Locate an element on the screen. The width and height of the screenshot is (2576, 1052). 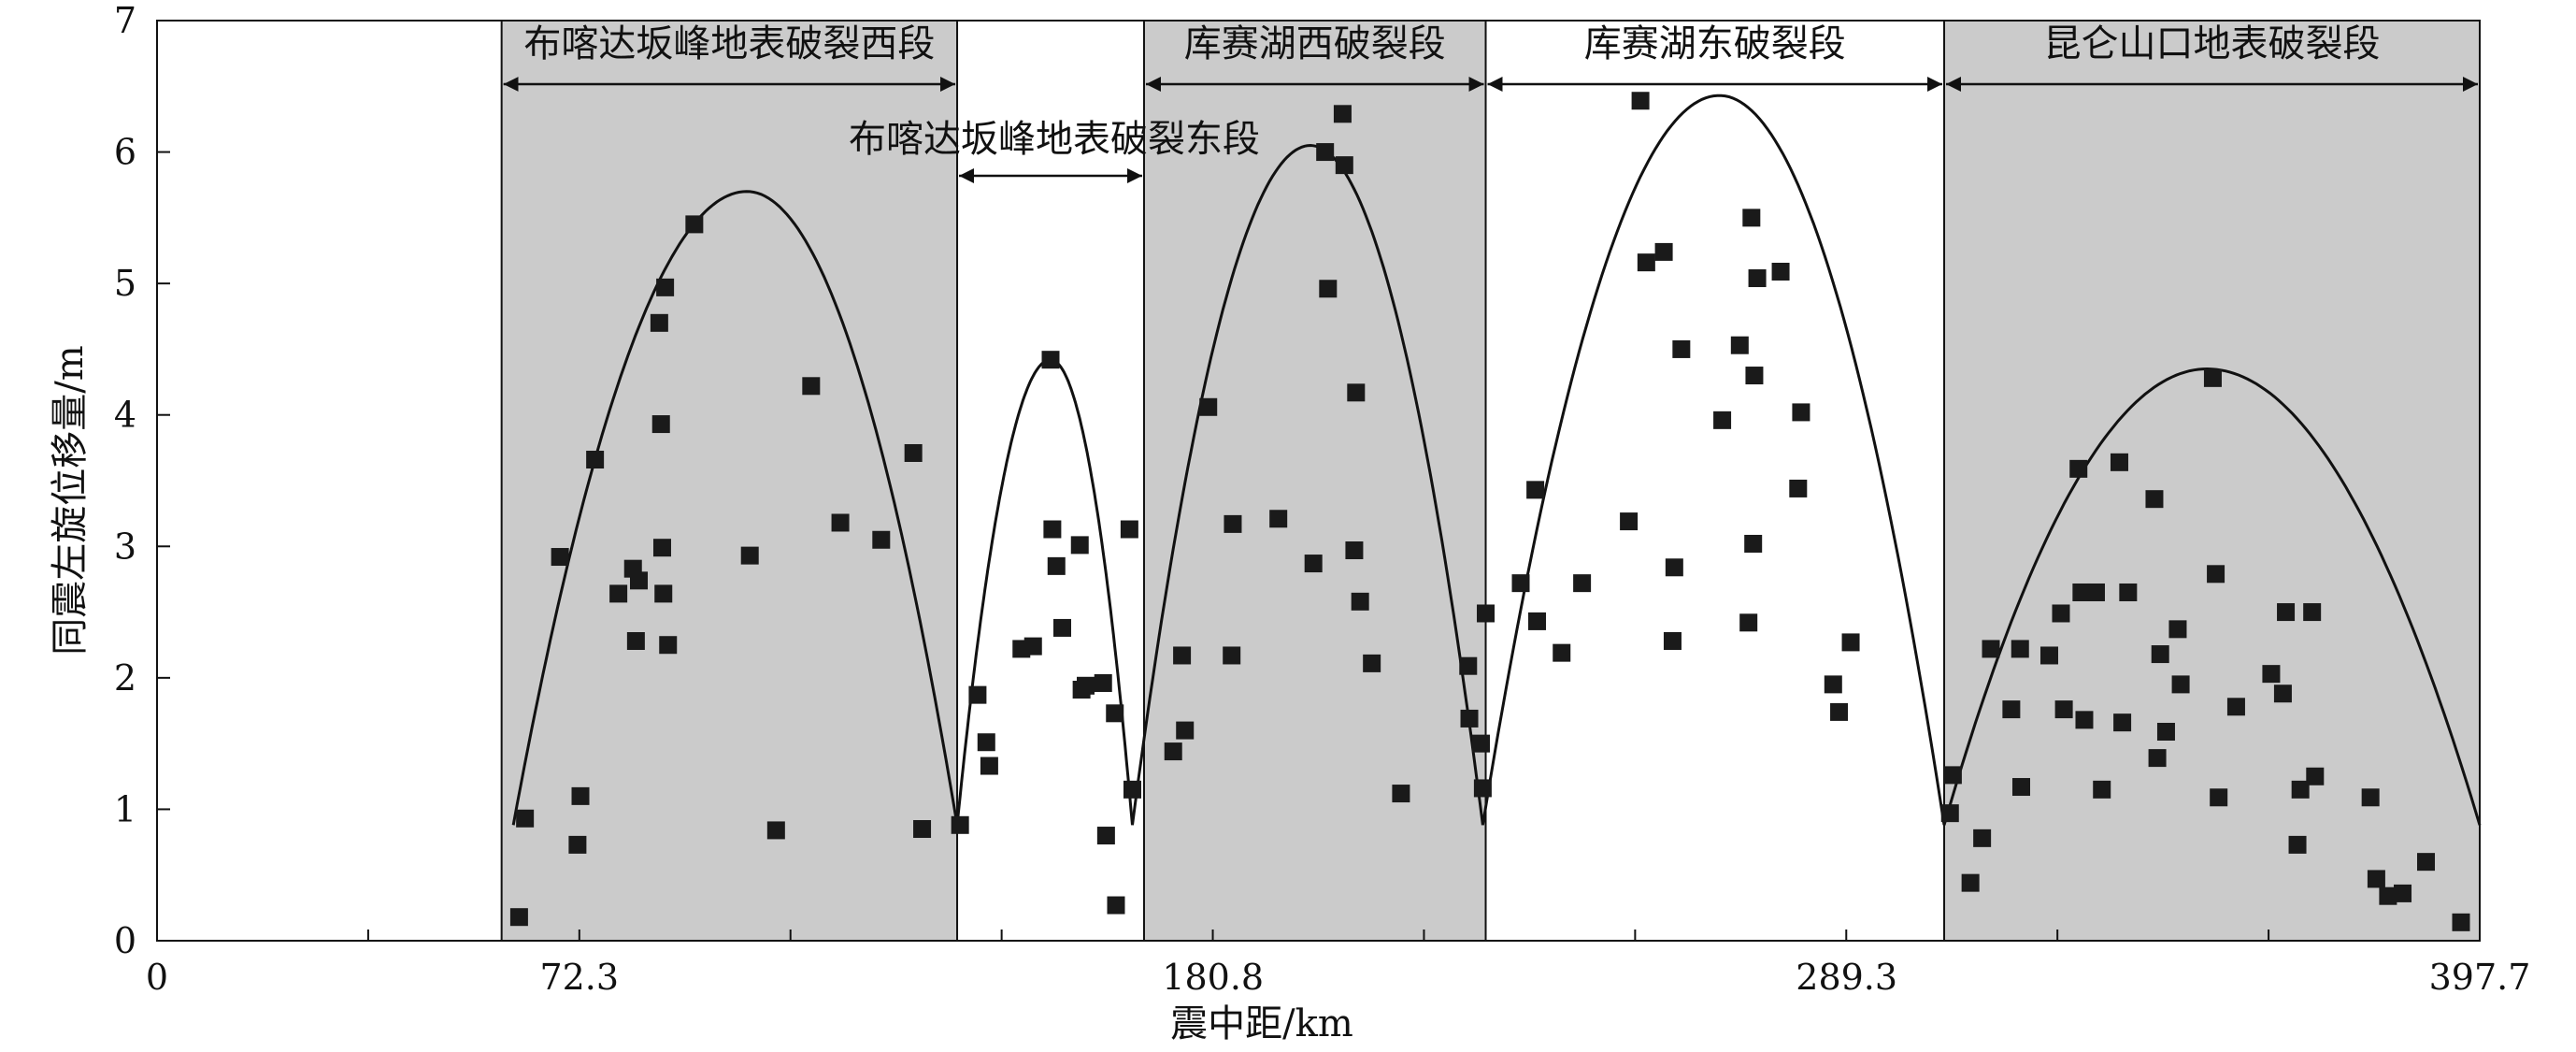
y-tick-label: 0 is located at coordinates (125, 940).